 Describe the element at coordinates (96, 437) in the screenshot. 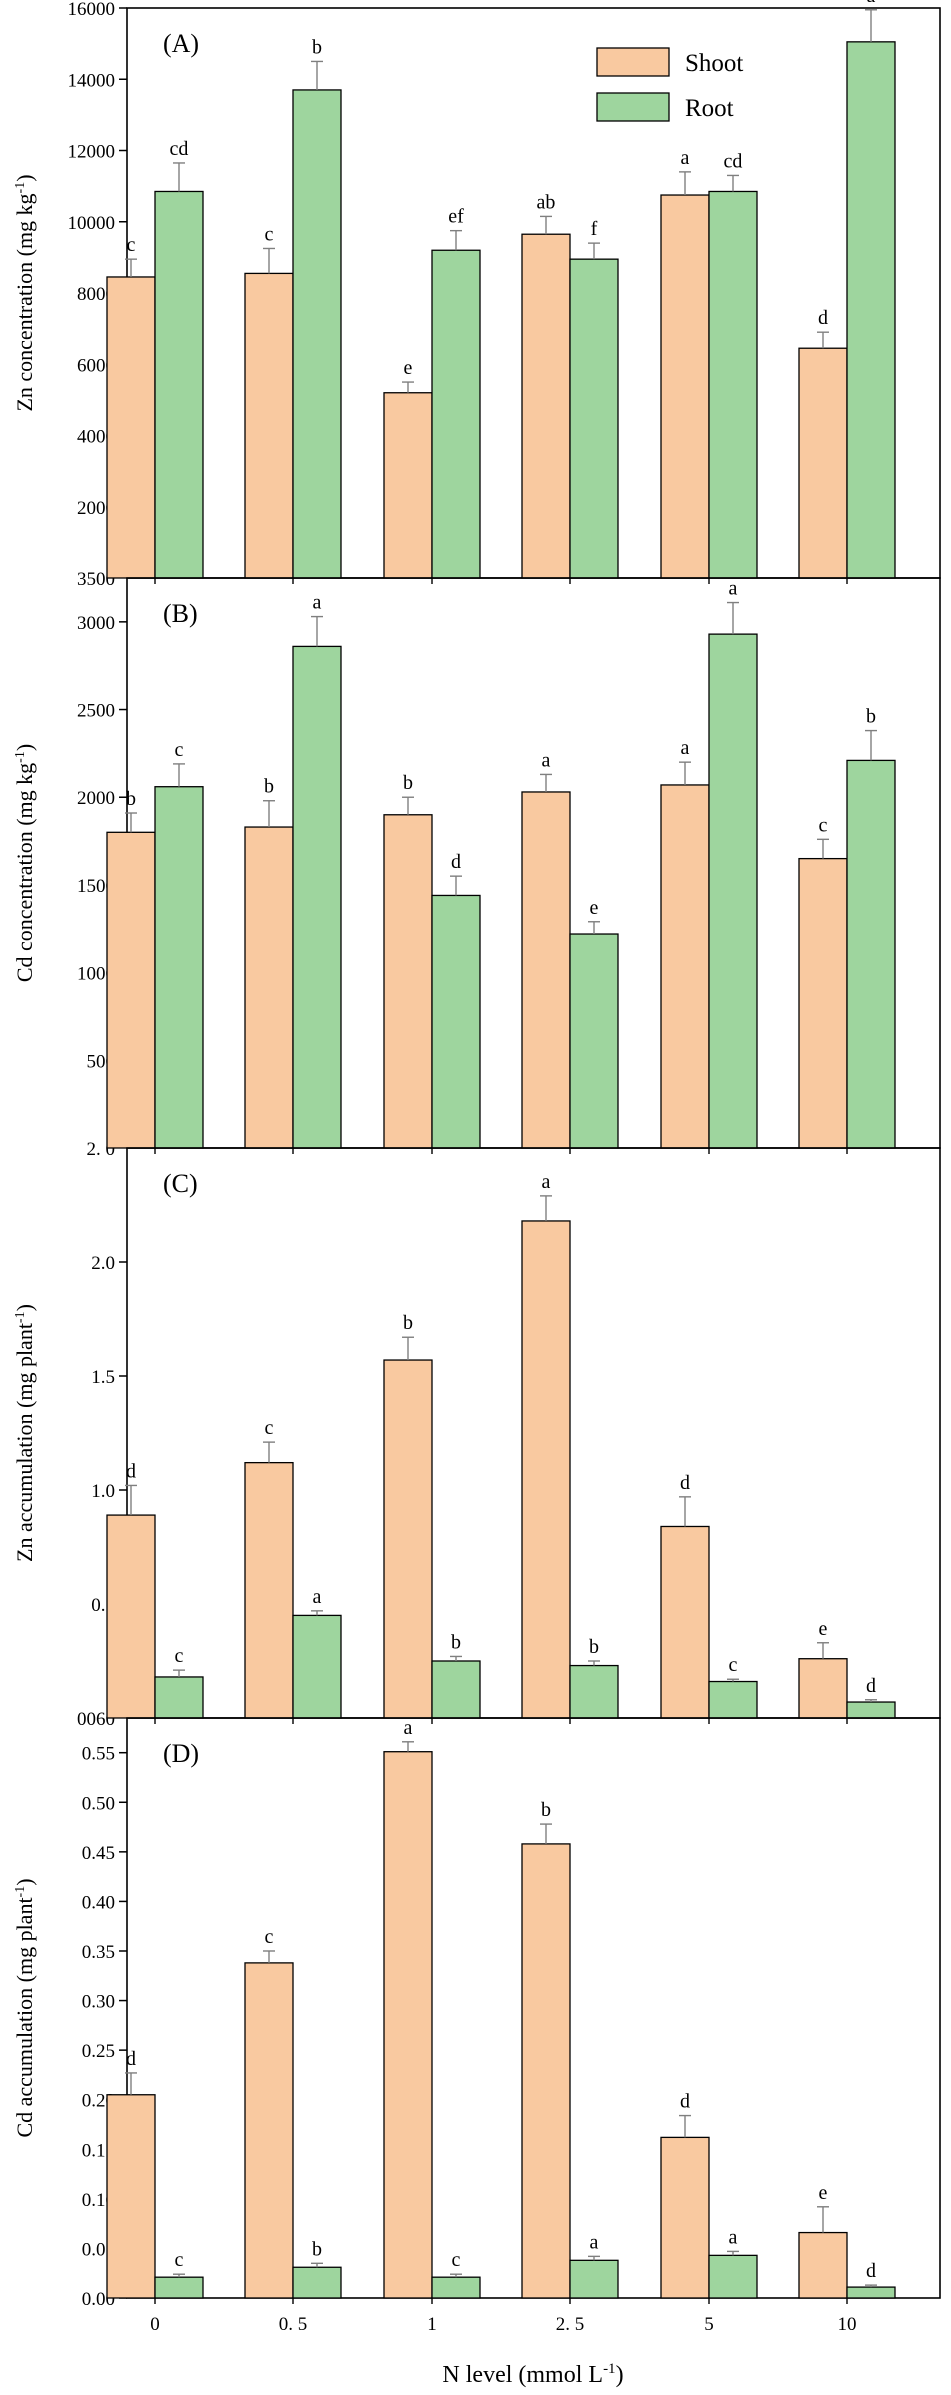

I see `y-tick-label: 4000` at that location.